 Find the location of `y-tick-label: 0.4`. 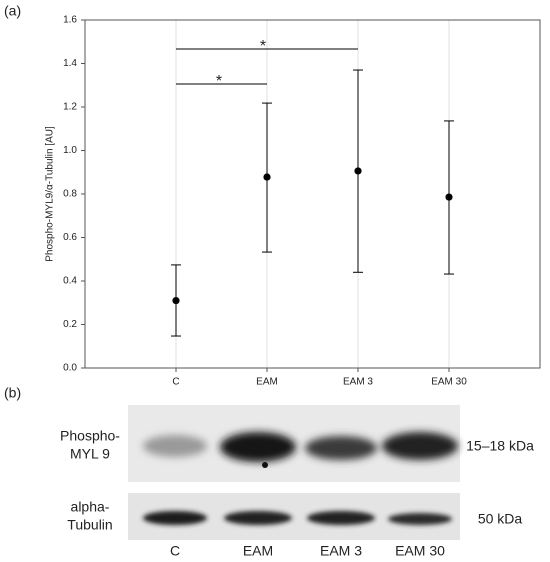

y-tick-label: 0.4 is located at coordinates (70, 281).